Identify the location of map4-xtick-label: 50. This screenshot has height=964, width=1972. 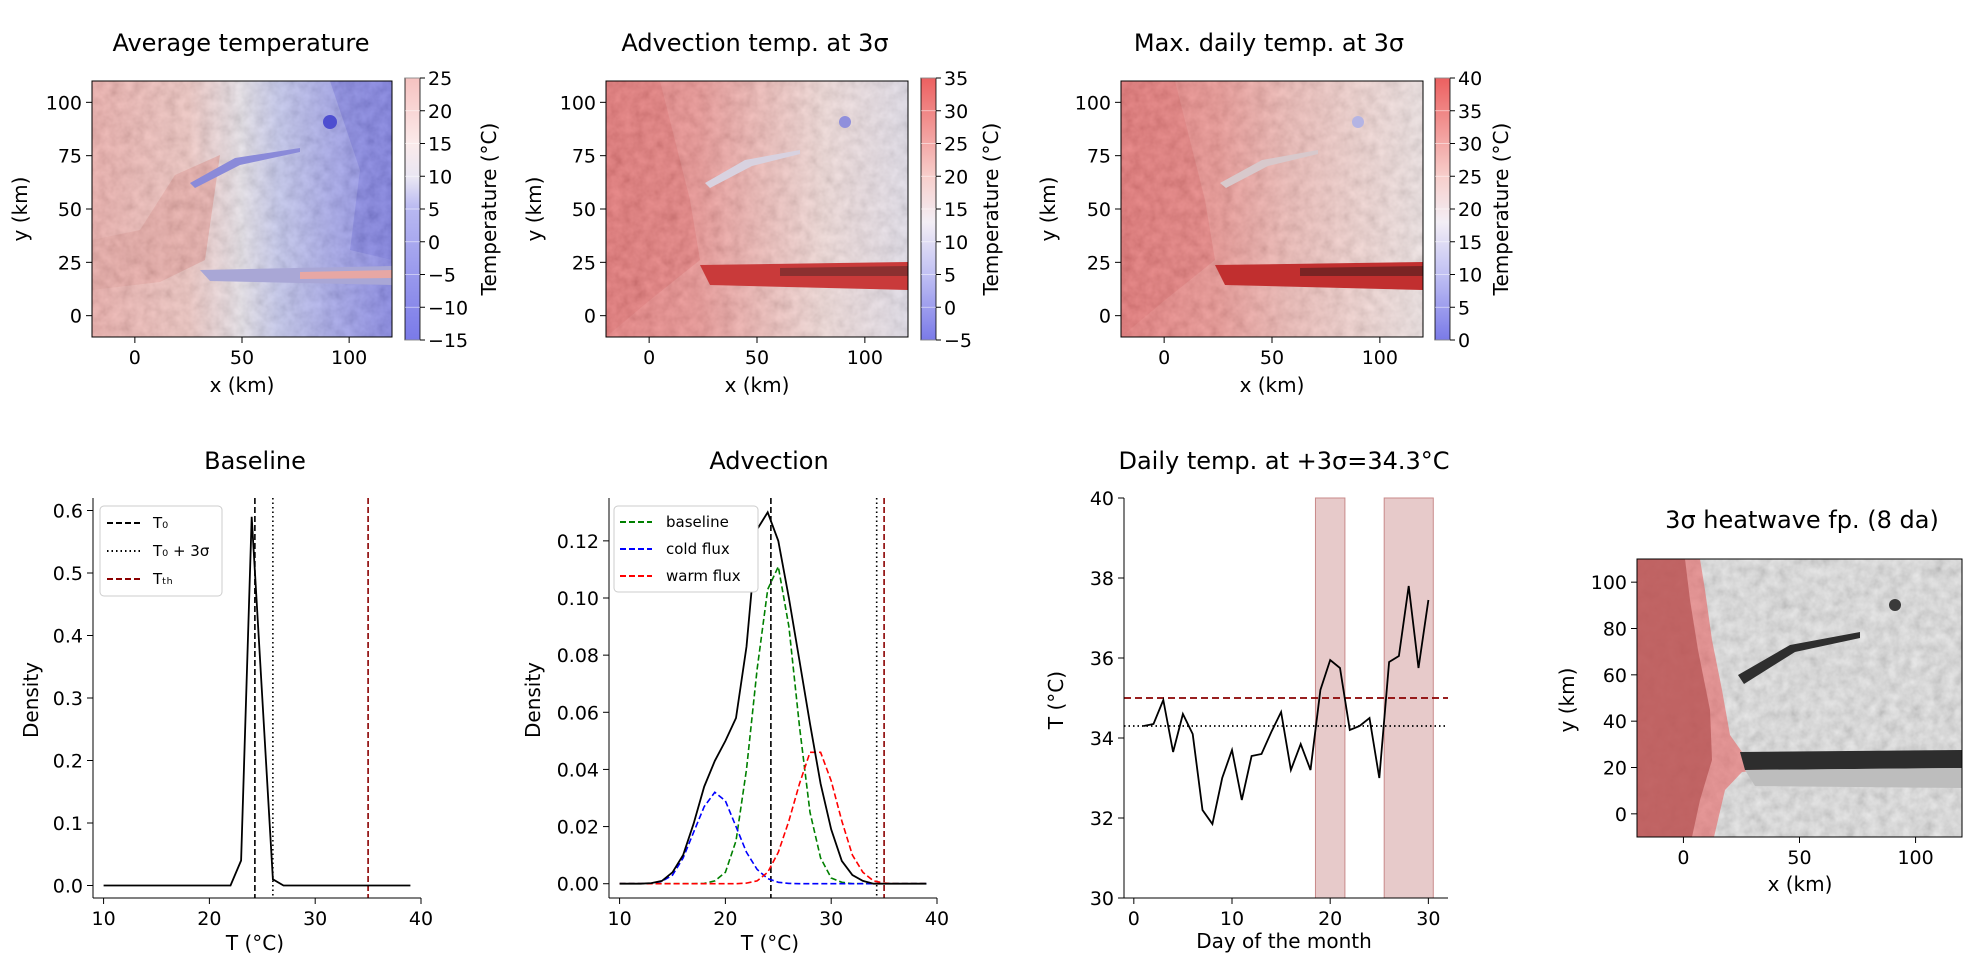
(1799, 858).